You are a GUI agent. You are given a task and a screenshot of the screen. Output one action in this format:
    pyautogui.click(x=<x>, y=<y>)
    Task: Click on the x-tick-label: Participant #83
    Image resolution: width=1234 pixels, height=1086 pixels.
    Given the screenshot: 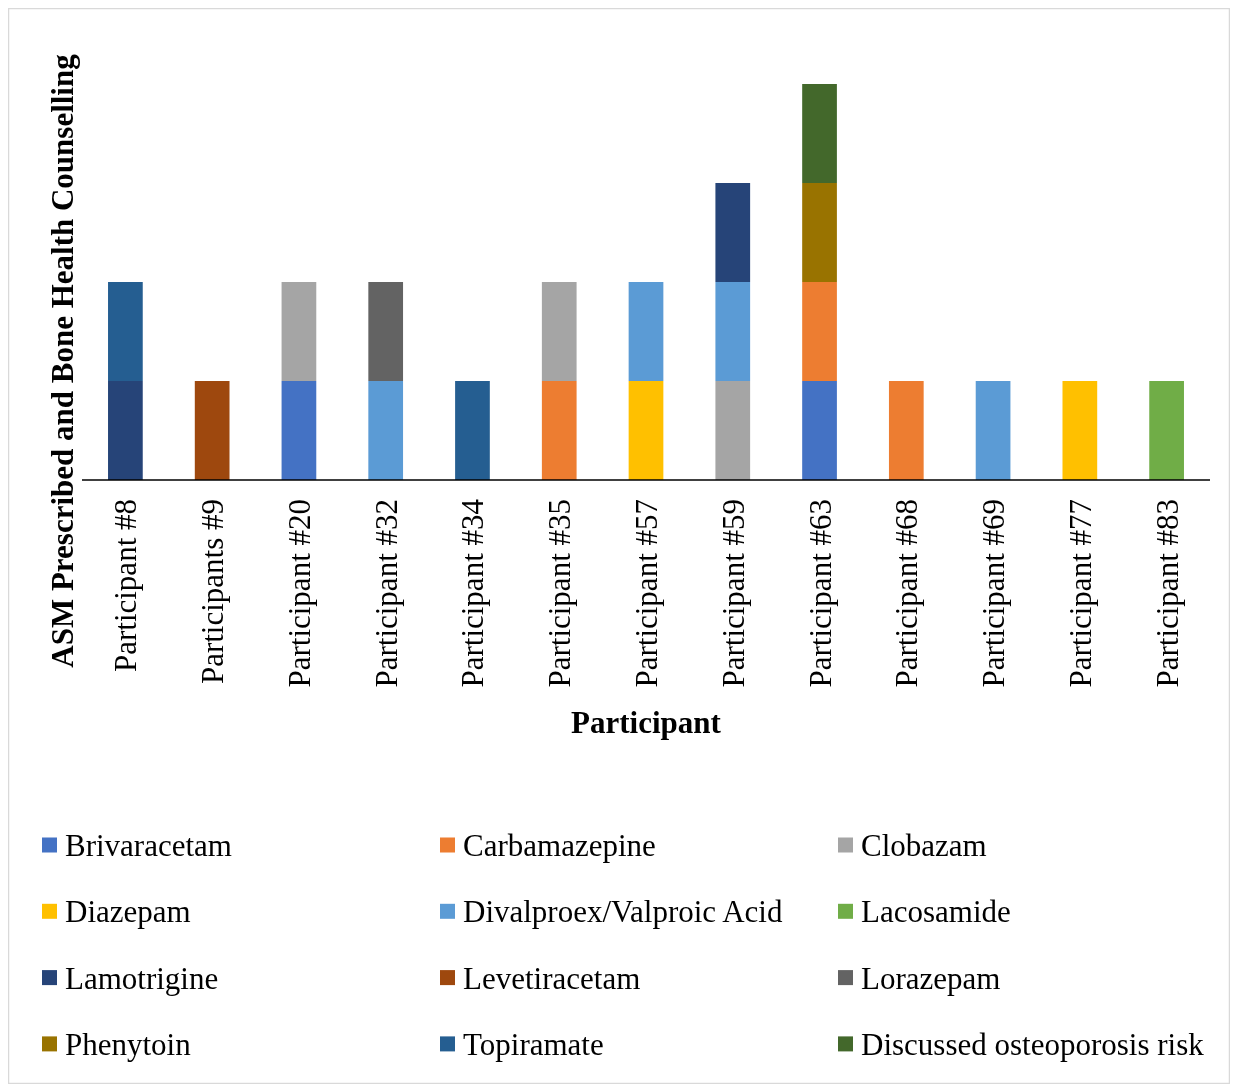 What is the action you would take?
    pyautogui.click(x=1167, y=593)
    